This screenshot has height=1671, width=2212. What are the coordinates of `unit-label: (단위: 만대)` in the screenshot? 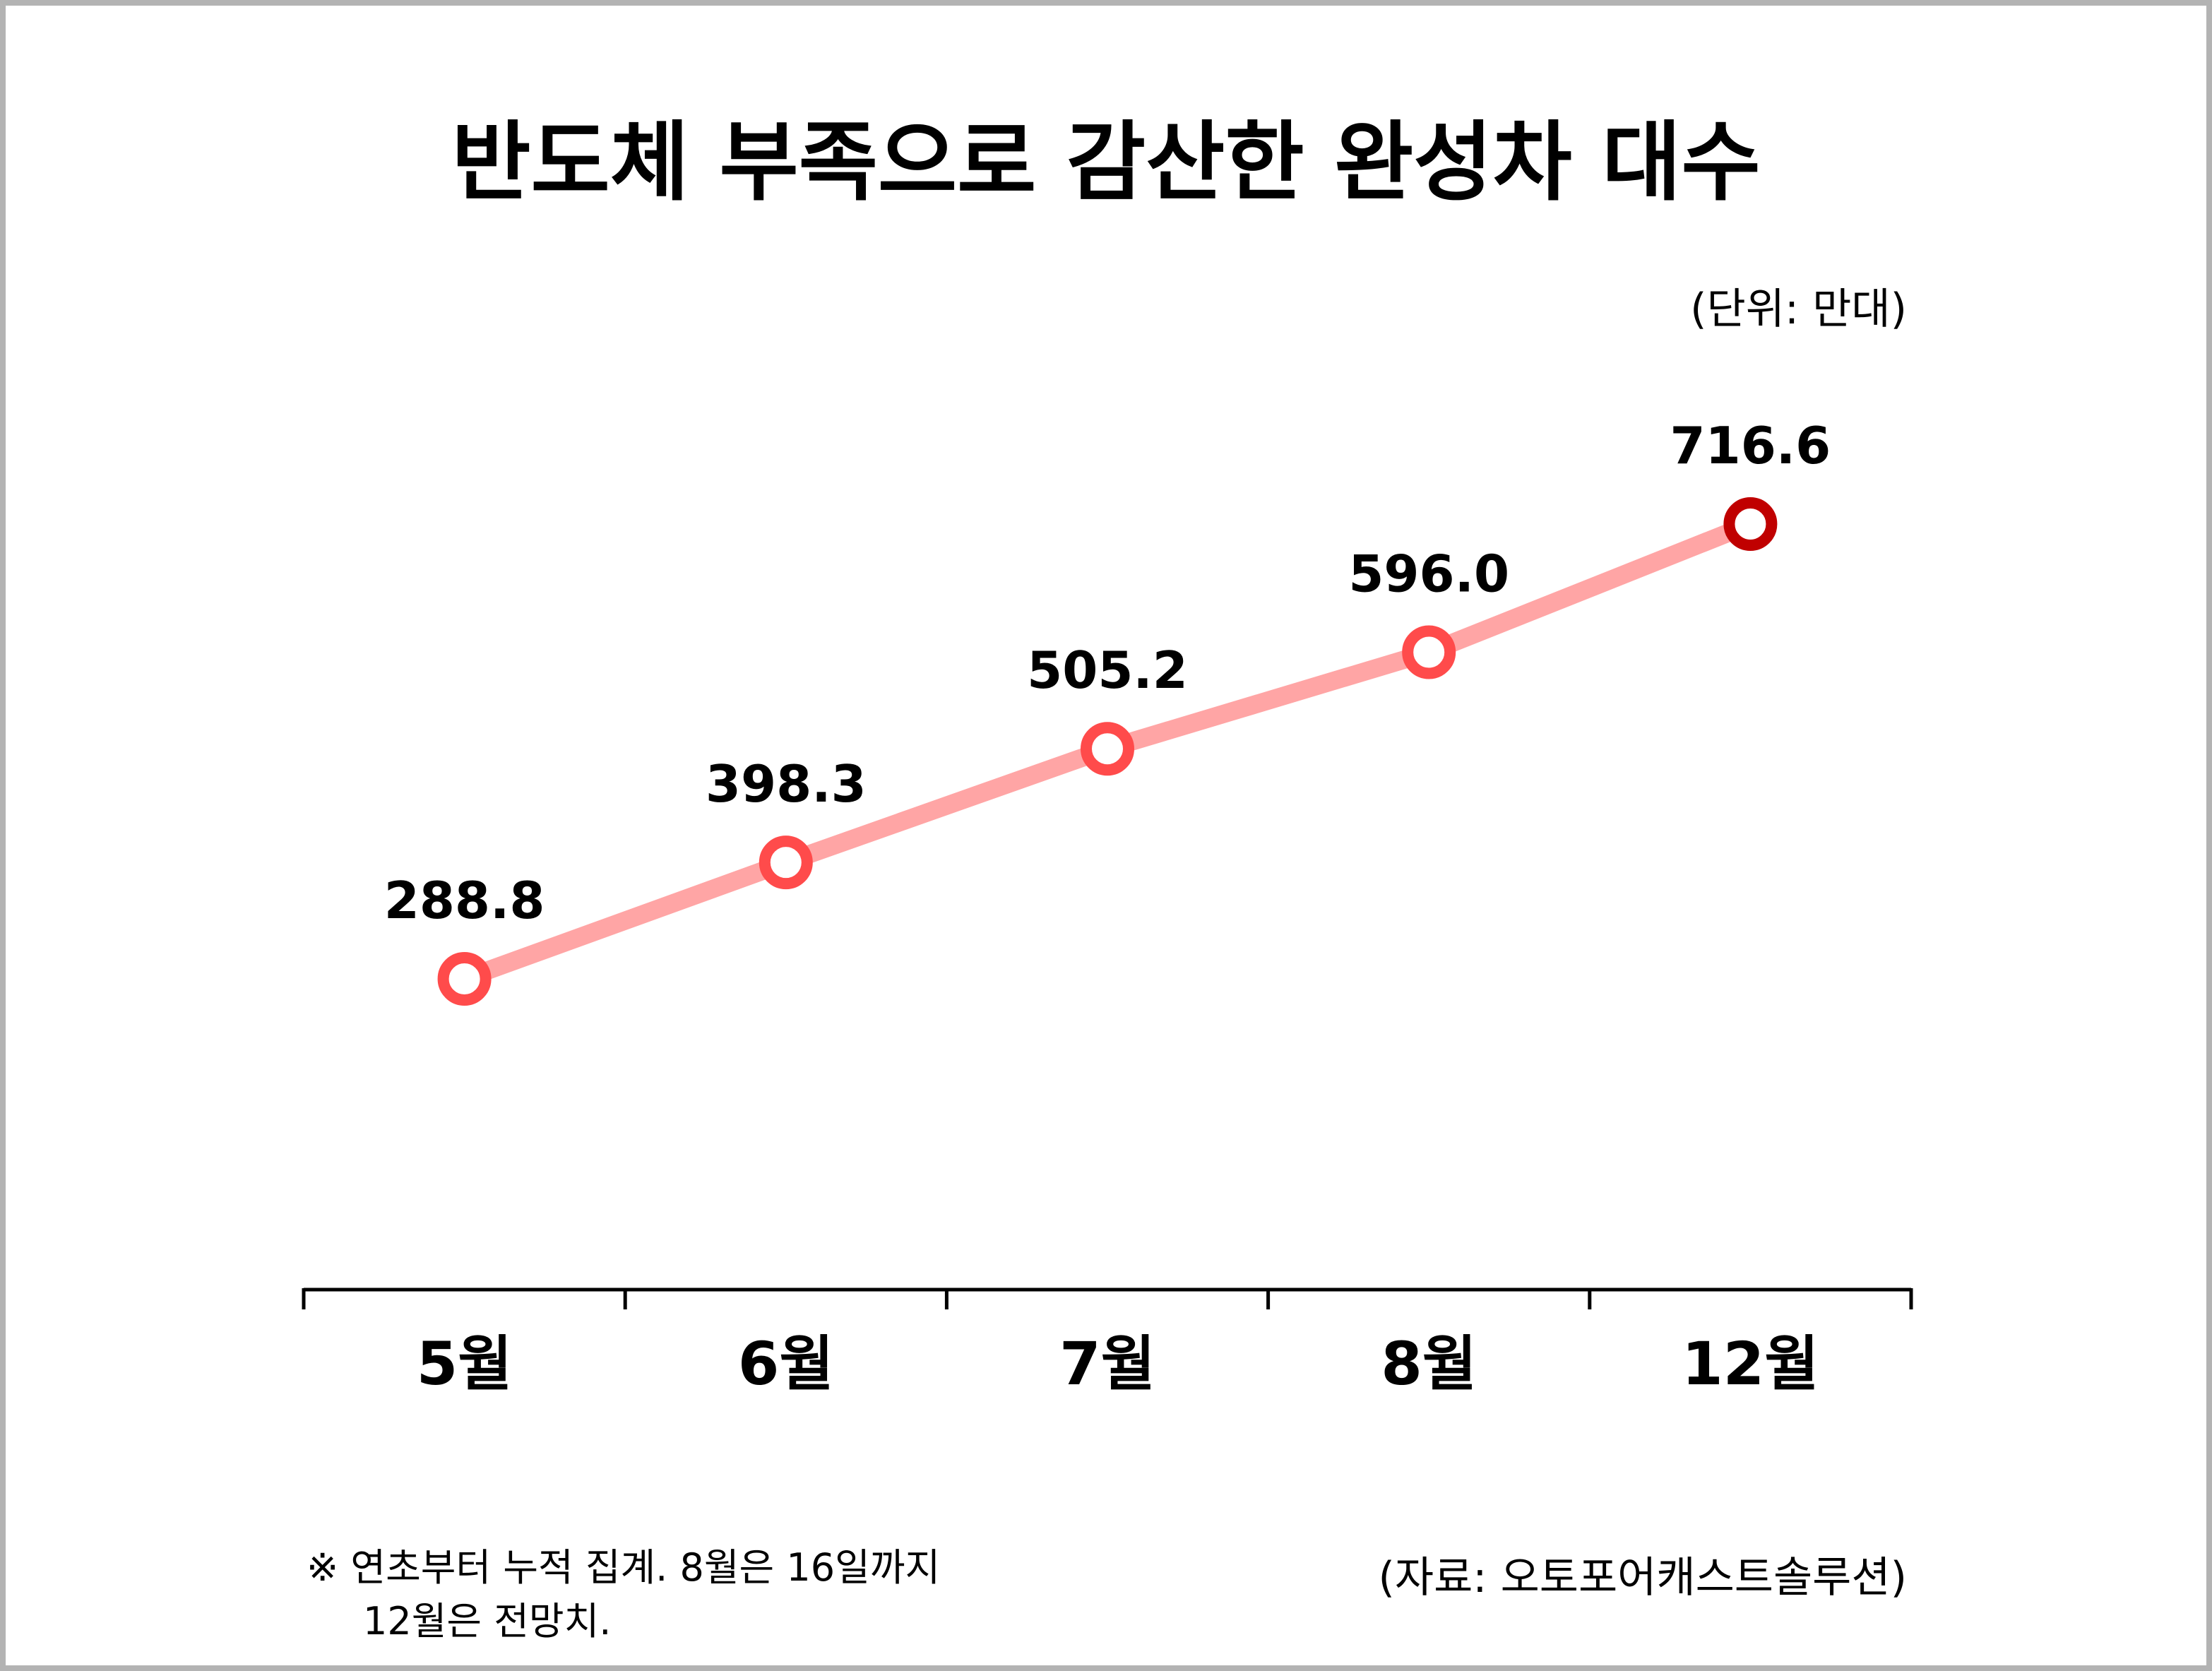 It's located at (1798, 309).